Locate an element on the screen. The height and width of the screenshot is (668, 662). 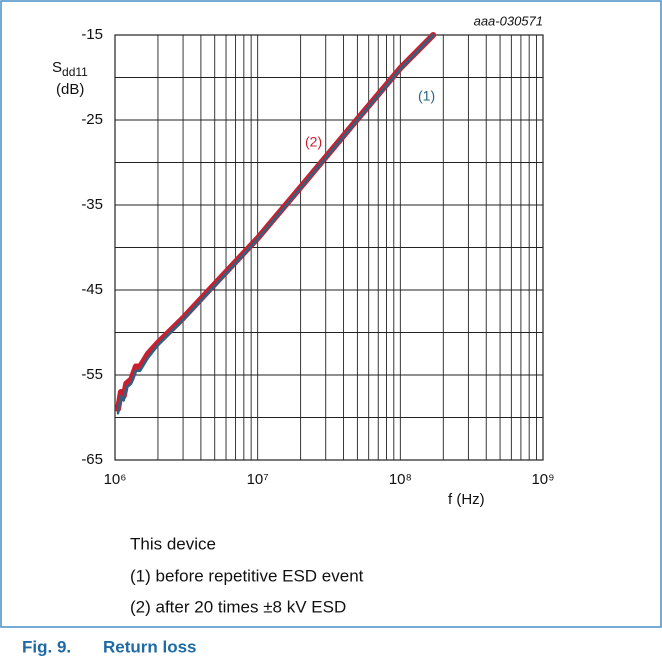
y-tick-label: -45 is located at coordinates (92, 289).